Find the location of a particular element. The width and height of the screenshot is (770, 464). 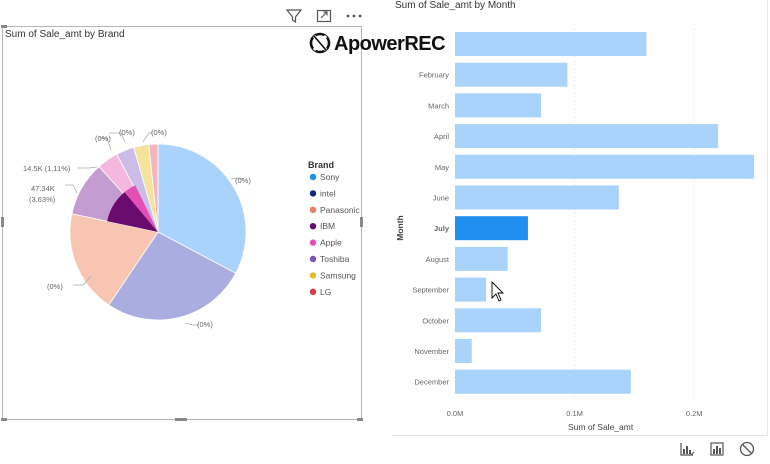

pie-slice-ibm is located at coordinates (132, 212).